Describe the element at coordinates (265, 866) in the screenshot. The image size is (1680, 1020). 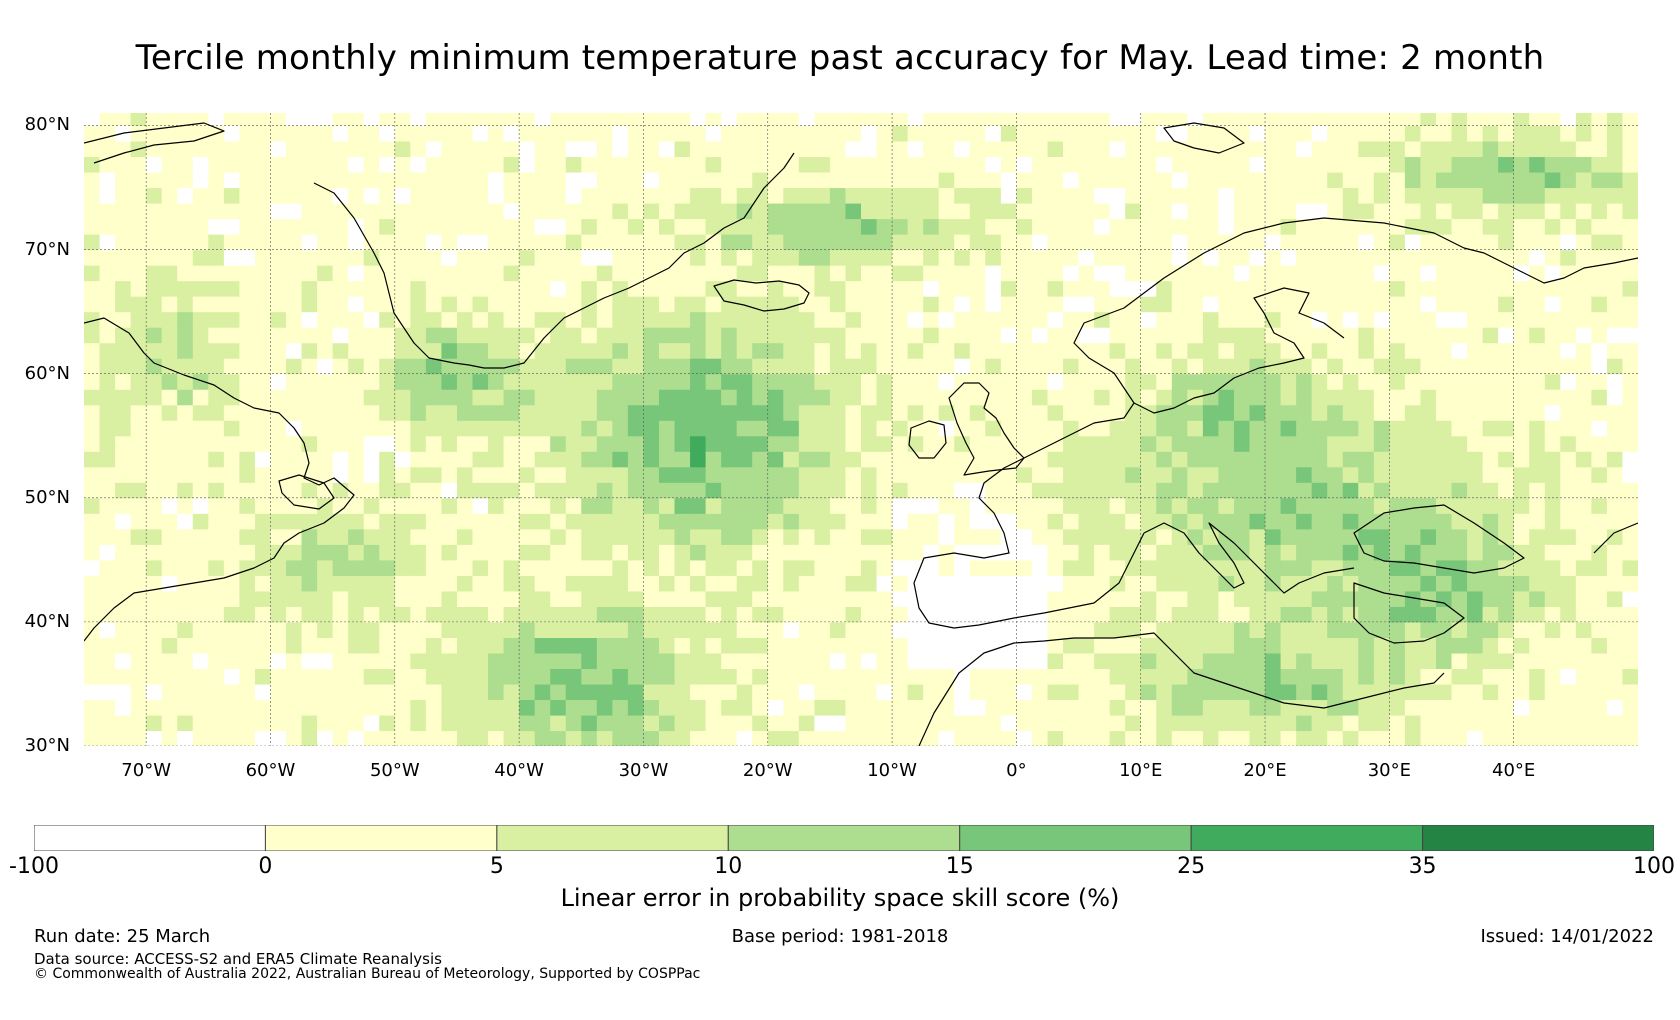
I see `colorbar-tick-label: 0` at that location.